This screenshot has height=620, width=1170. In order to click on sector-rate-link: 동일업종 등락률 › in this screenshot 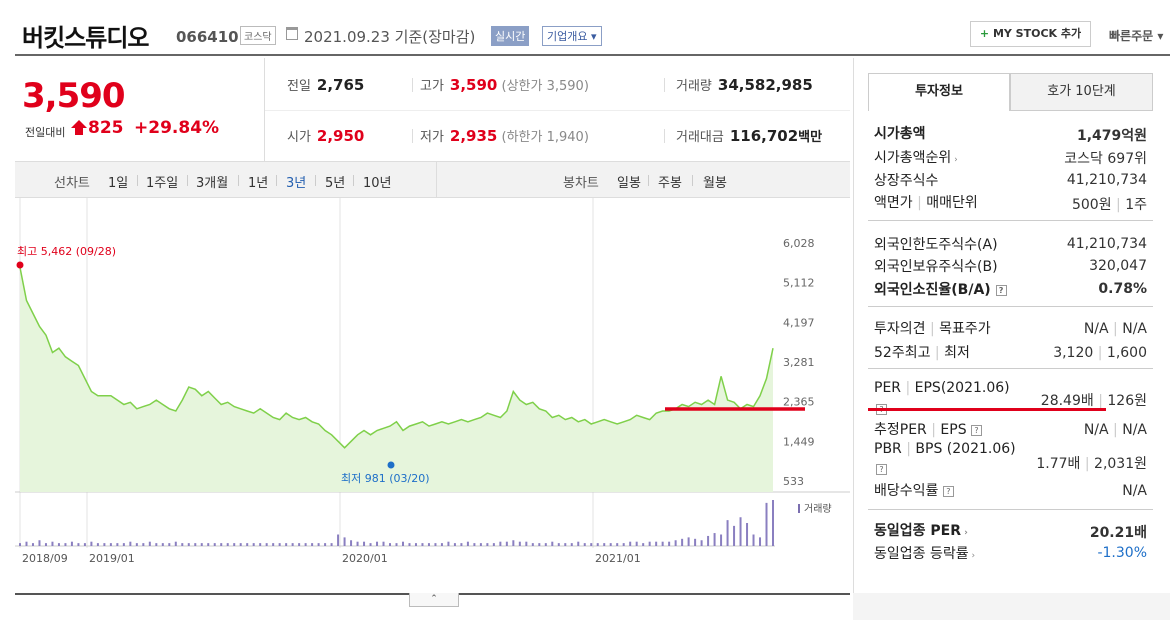, I will do `click(924, 553)`.